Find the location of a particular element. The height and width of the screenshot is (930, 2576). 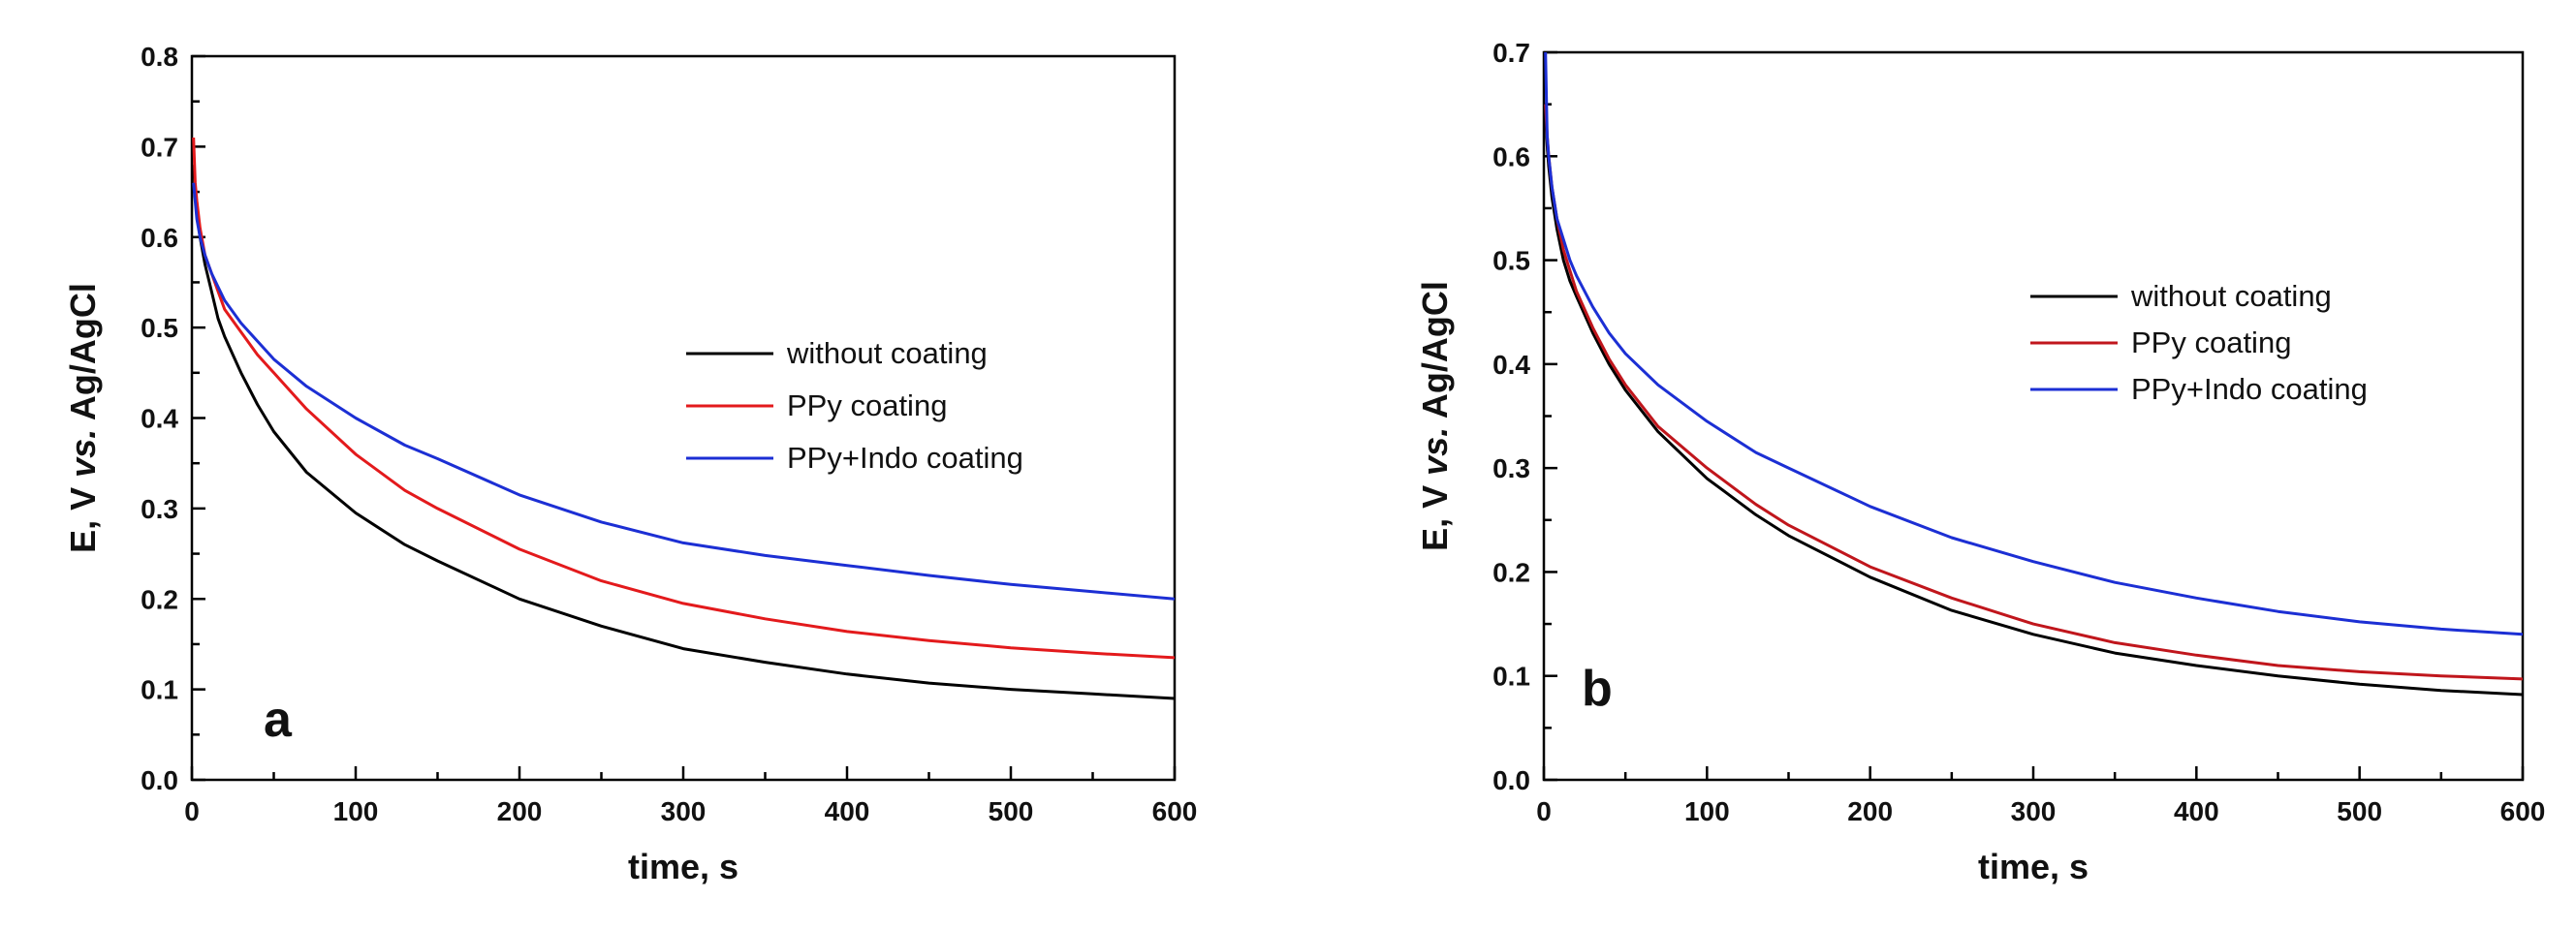

y-tick-label: 0.8 is located at coordinates (159, 57).